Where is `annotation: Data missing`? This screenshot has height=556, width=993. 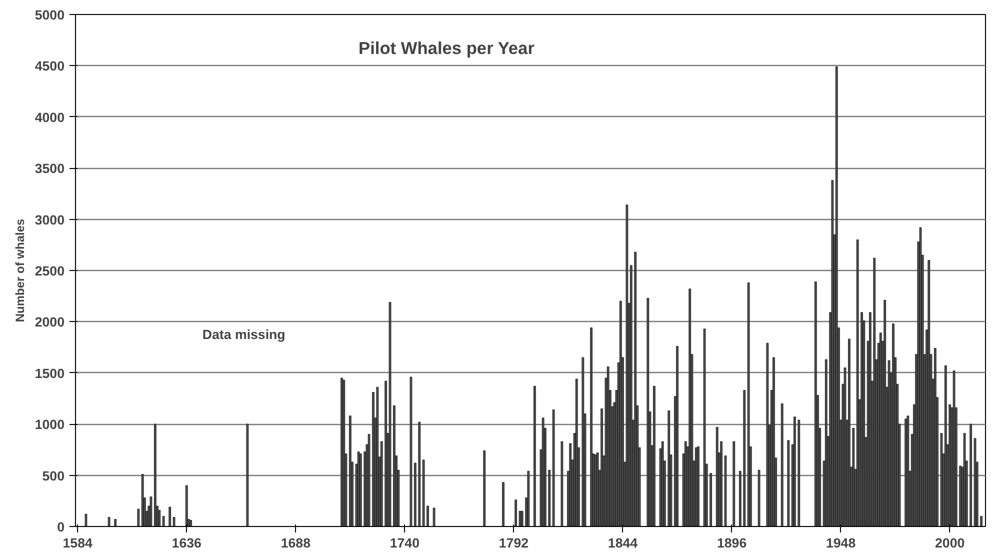 annotation: Data missing is located at coordinates (244, 334).